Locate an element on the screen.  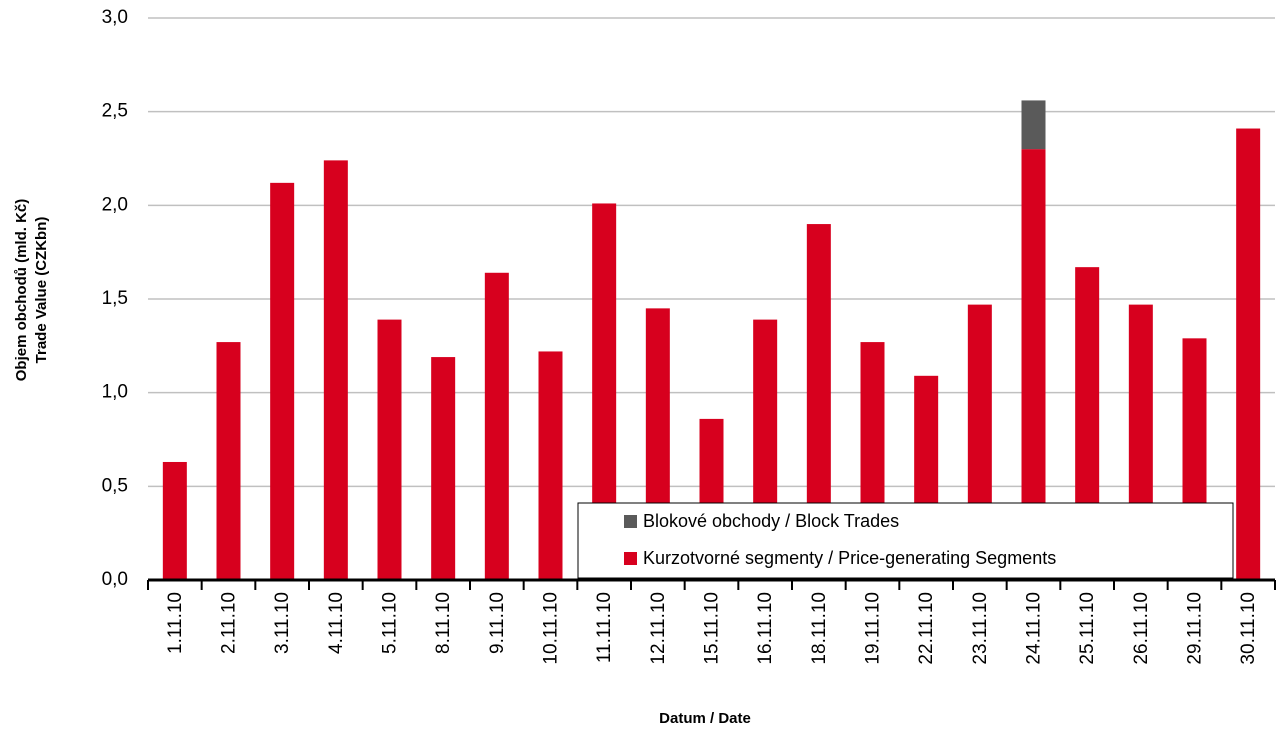
y-tick-label: 2,5 is located at coordinates (115, 111).